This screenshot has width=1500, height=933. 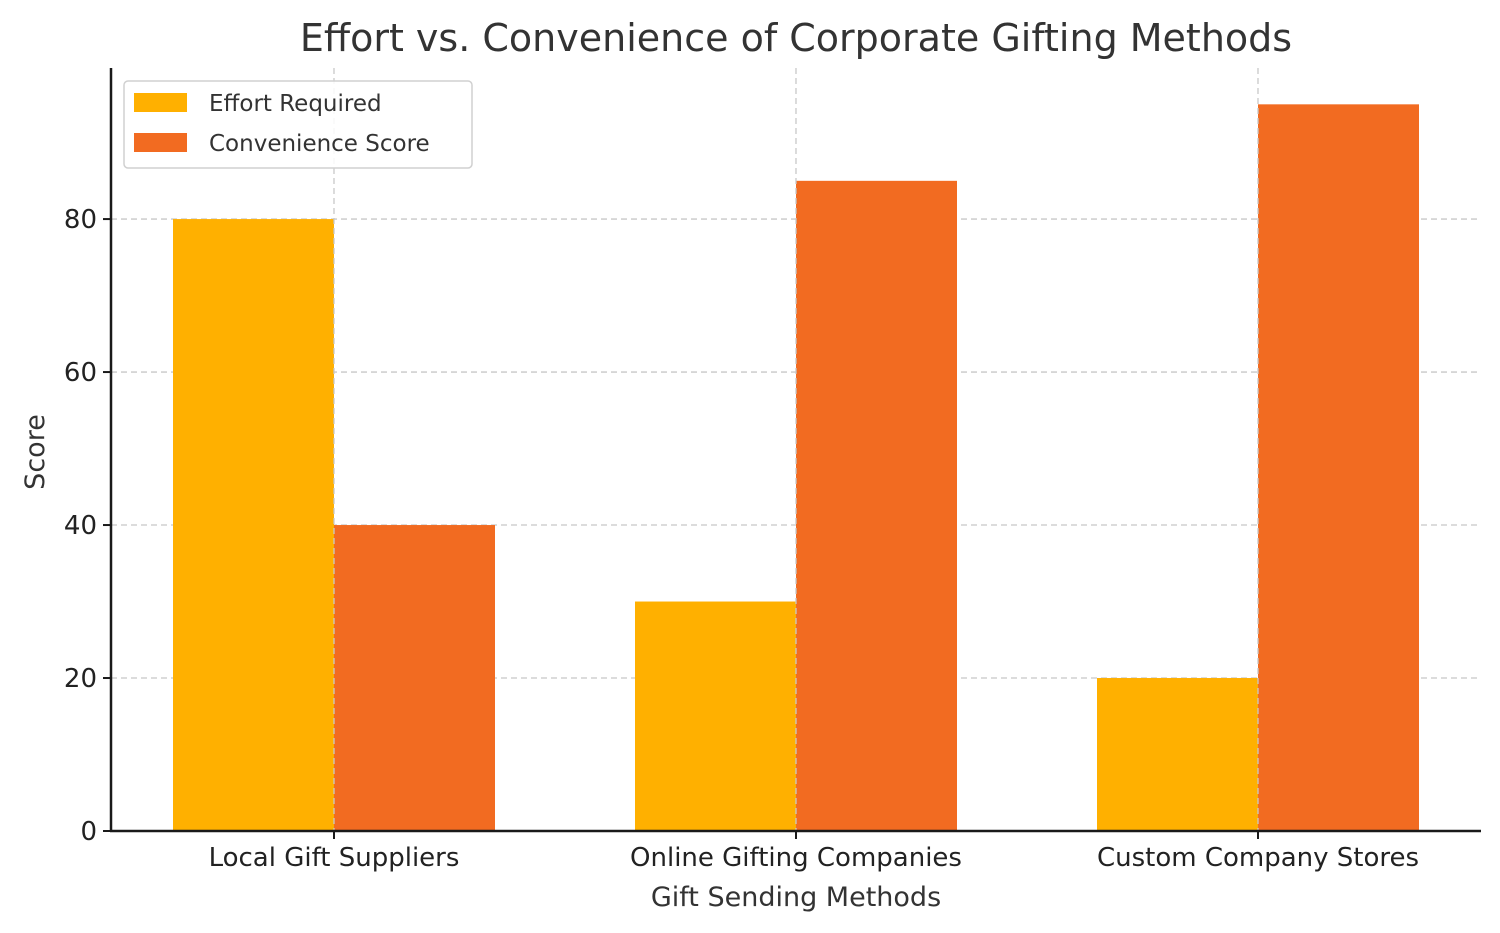 I want to click on x-tick-label: Local Gift Suppliers, so click(x=334, y=858).